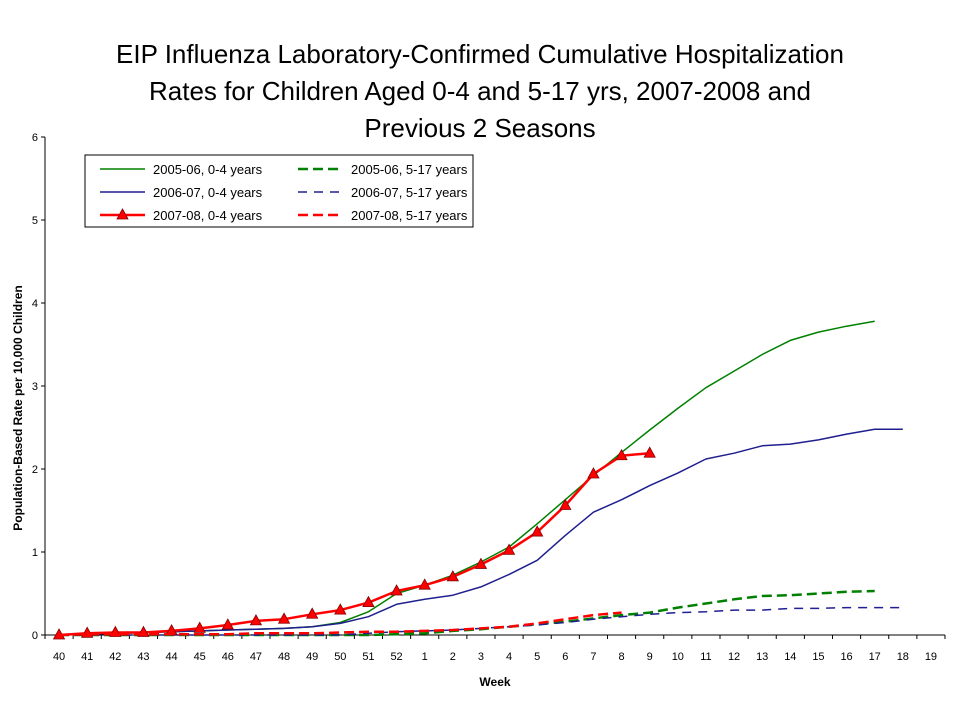 The image size is (960, 720). Describe the element at coordinates (762, 657) in the screenshot. I see `x-tick-label: 13` at that location.